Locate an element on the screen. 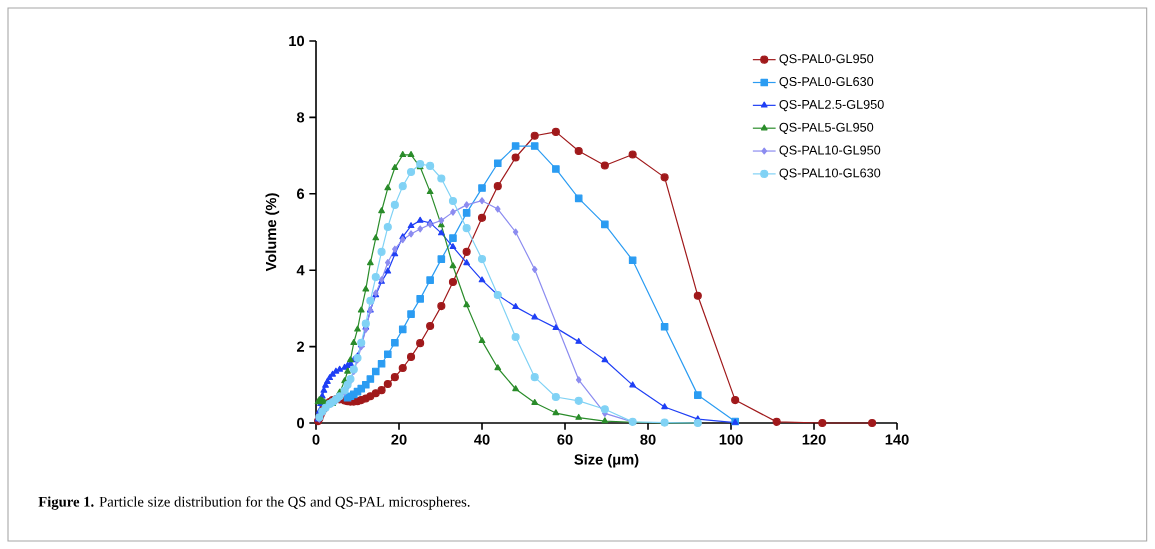 Image resolution: width=1155 pixels, height=549 pixels. x-tick-label: 20 is located at coordinates (399, 439).